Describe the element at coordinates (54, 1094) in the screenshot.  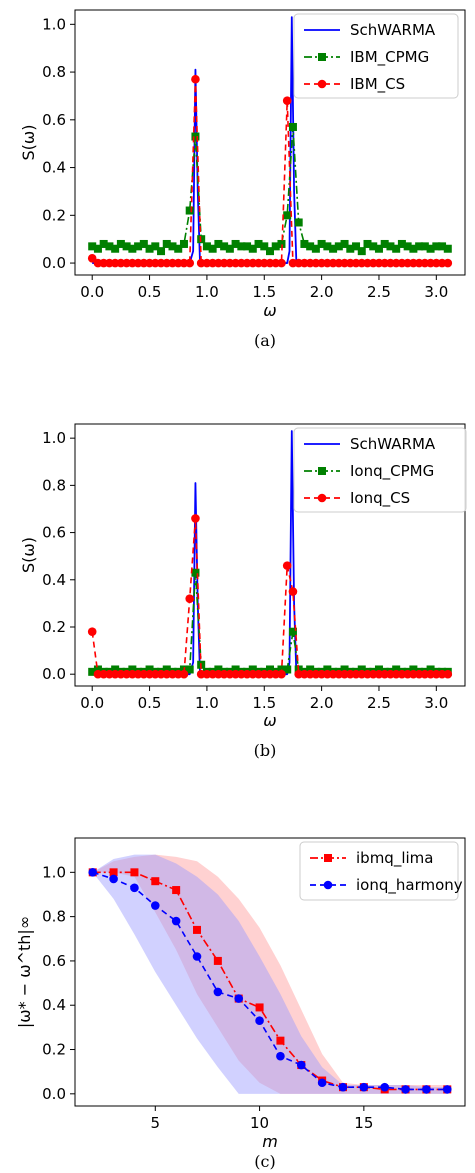
I see `y-tick-label: 0.0` at that location.